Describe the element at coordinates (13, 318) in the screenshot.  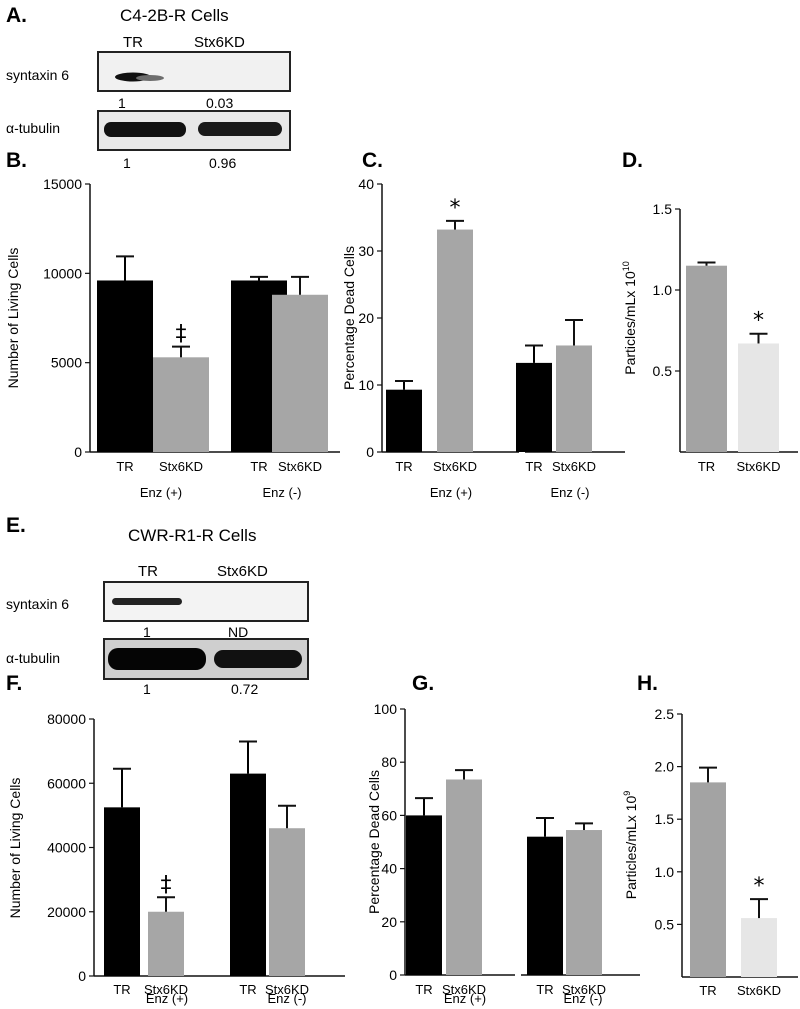
I see `chart-b-ylabel: Number of Living Cells` at that location.